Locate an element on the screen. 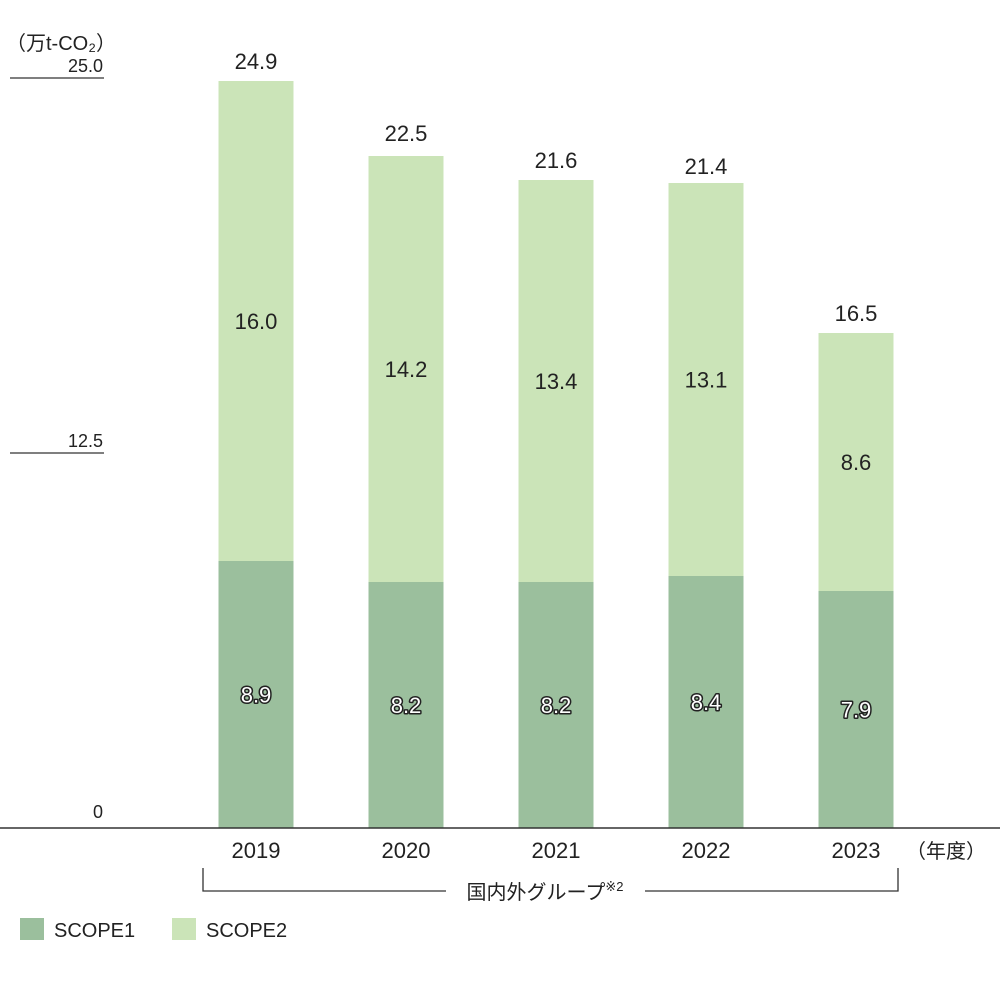  bar-scope2-2023 is located at coordinates (856, 462).